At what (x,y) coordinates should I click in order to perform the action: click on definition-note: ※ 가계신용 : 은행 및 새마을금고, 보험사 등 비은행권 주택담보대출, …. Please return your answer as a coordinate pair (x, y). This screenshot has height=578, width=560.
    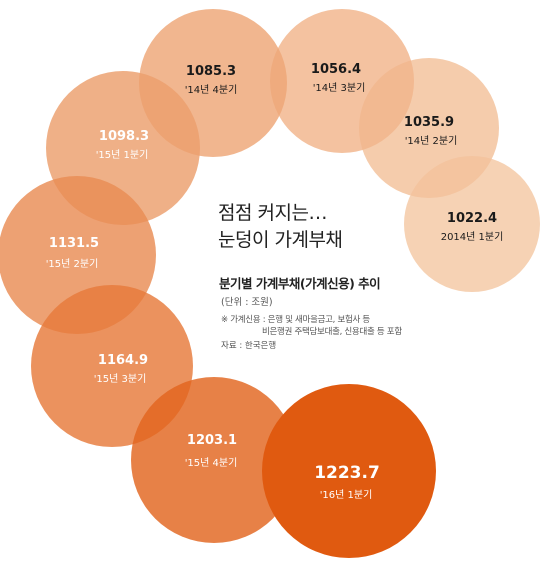
    Looking at the image, I should click on (311, 326).